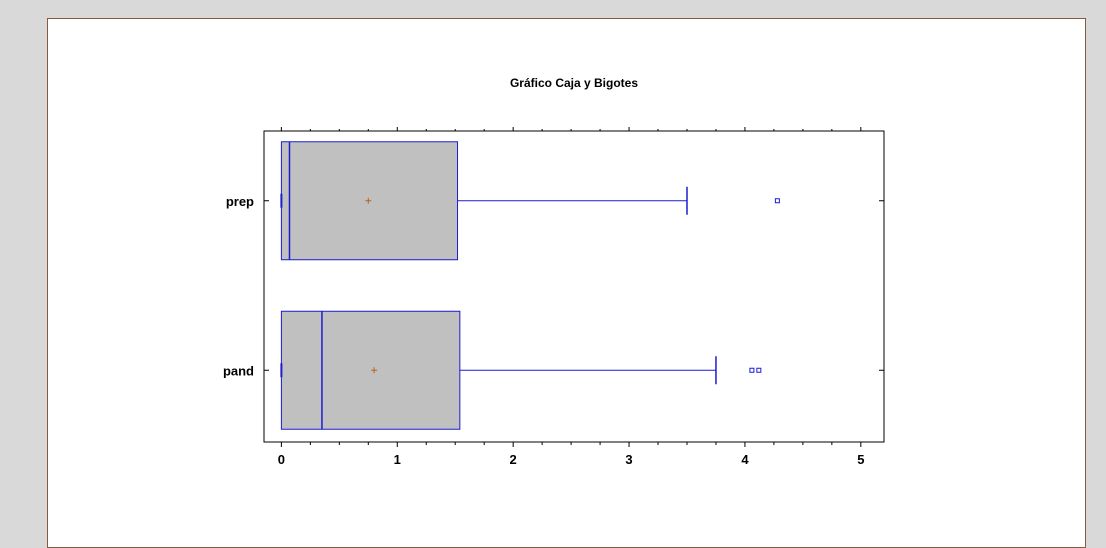 The image size is (1106, 548). I want to click on category-label-pand: pand, so click(238, 370).